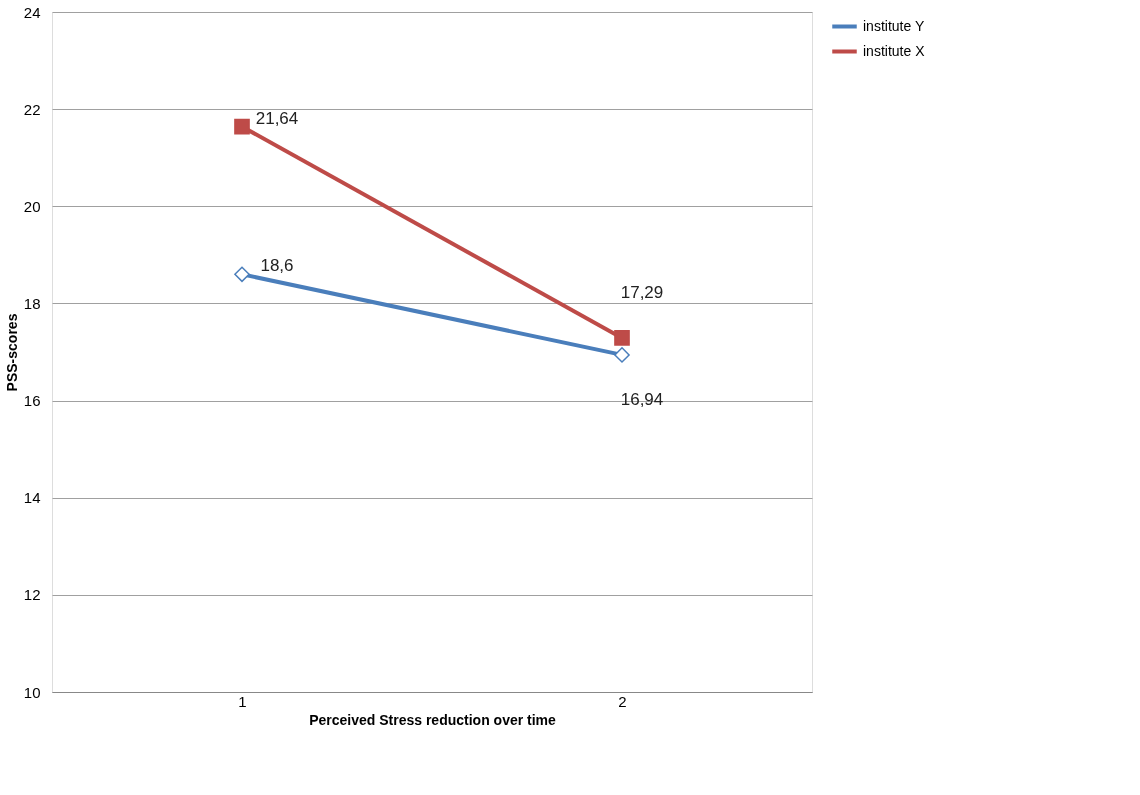  Describe the element at coordinates (32, 206) in the screenshot. I see `y-tick-label: 20` at that location.